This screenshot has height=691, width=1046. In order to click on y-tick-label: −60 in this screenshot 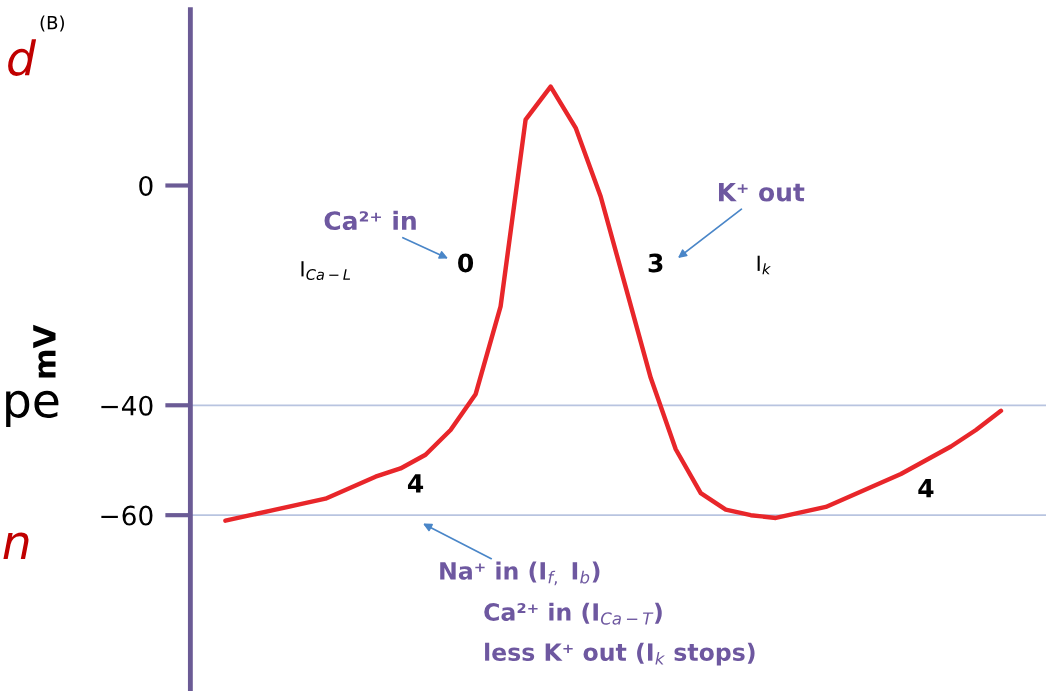, I will do `click(127, 515)`.